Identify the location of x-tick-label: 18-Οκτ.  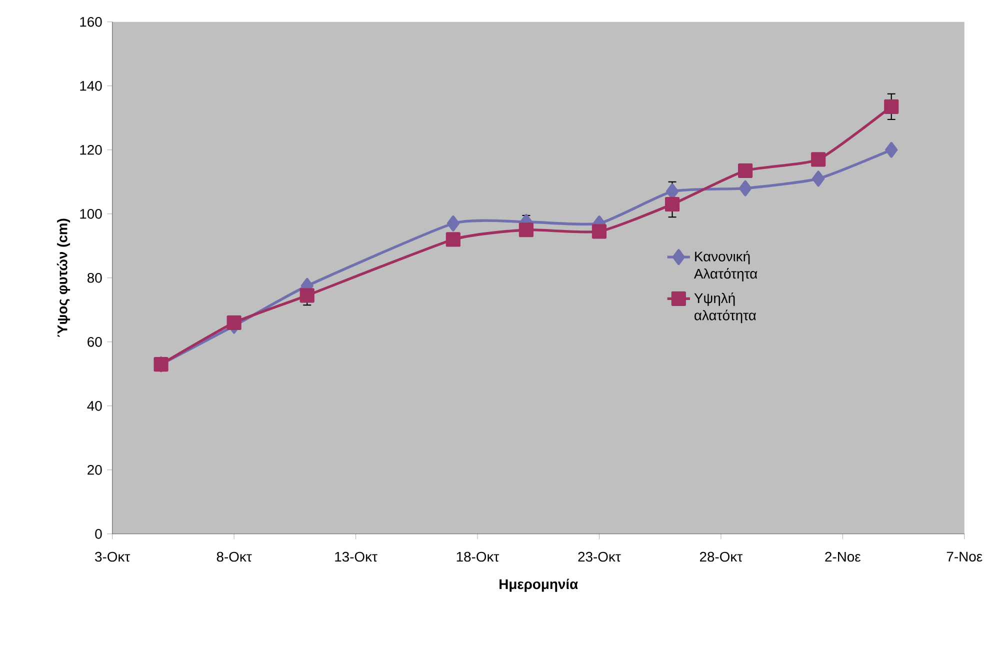
(478, 557).